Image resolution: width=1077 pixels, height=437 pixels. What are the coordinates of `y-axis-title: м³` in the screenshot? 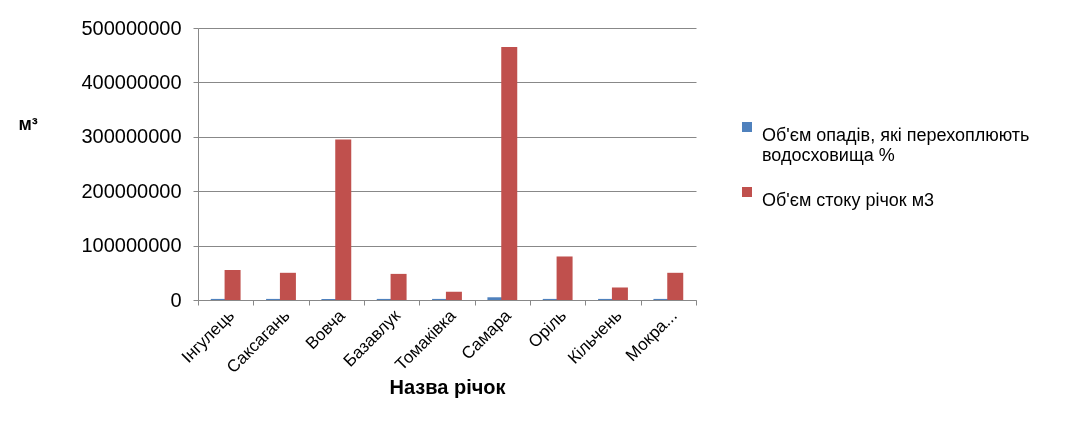 It's located at (28, 123).